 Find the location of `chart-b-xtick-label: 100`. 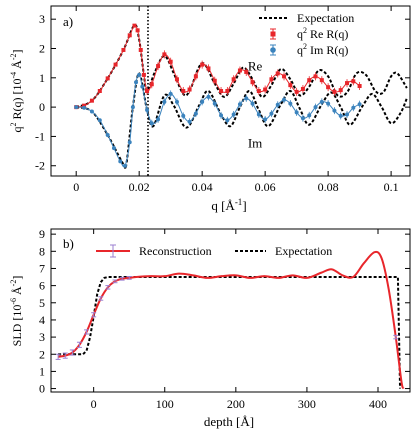

chart-b-xtick-label: 100 is located at coordinates (165, 404).